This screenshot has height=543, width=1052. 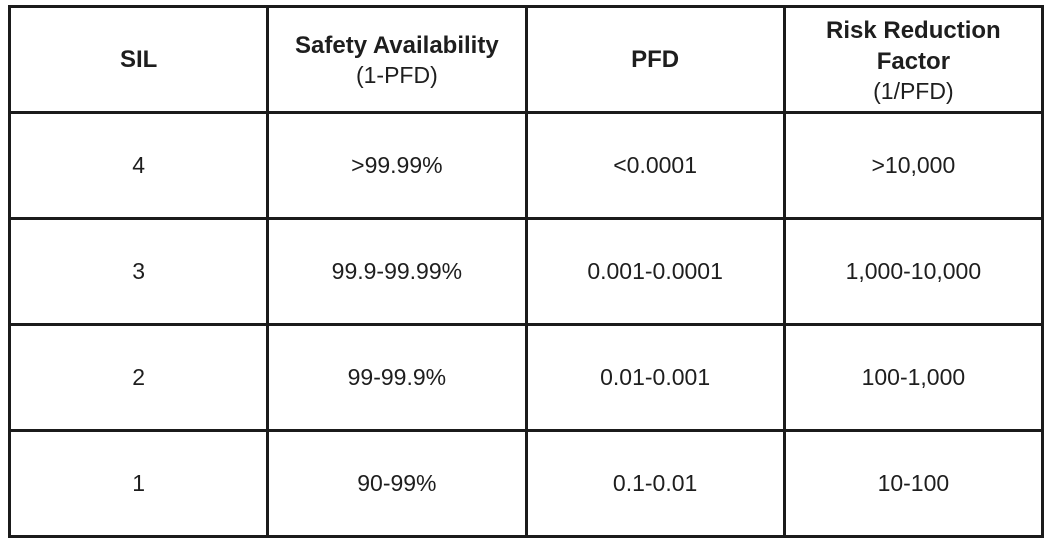 What do you see at coordinates (397, 59) in the screenshot?
I see `header-cell: Safety Availability (1-PFD)` at bounding box center [397, 59].